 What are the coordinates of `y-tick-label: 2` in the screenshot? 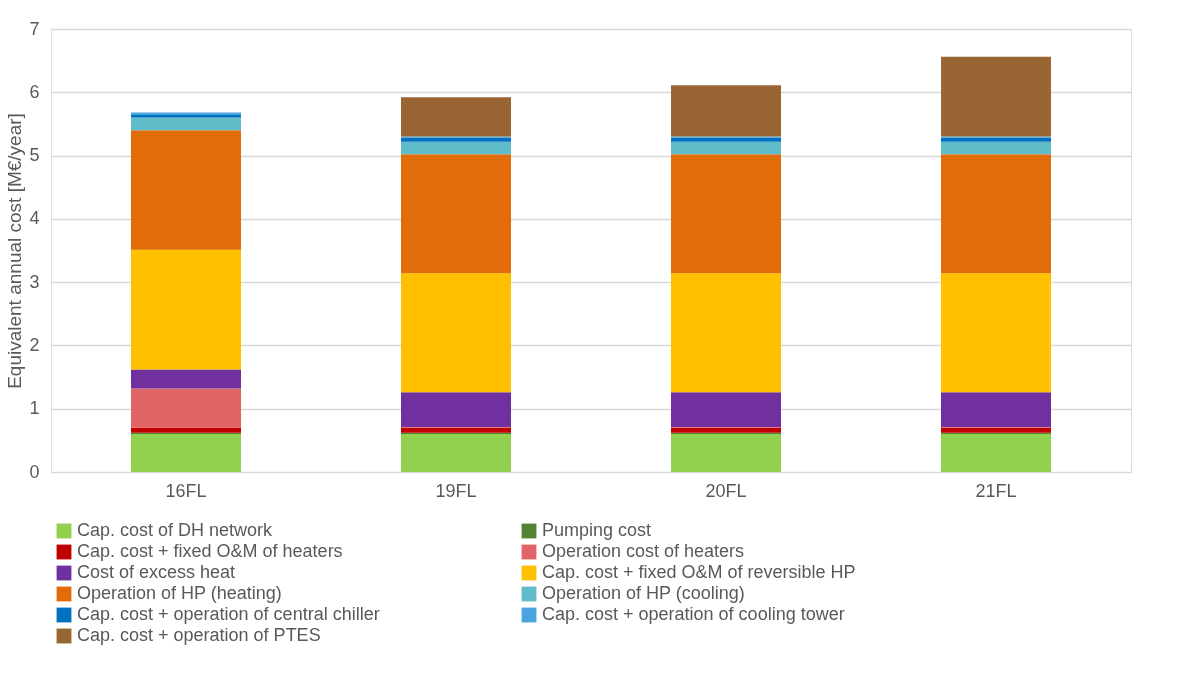 It's located at (34, 344).